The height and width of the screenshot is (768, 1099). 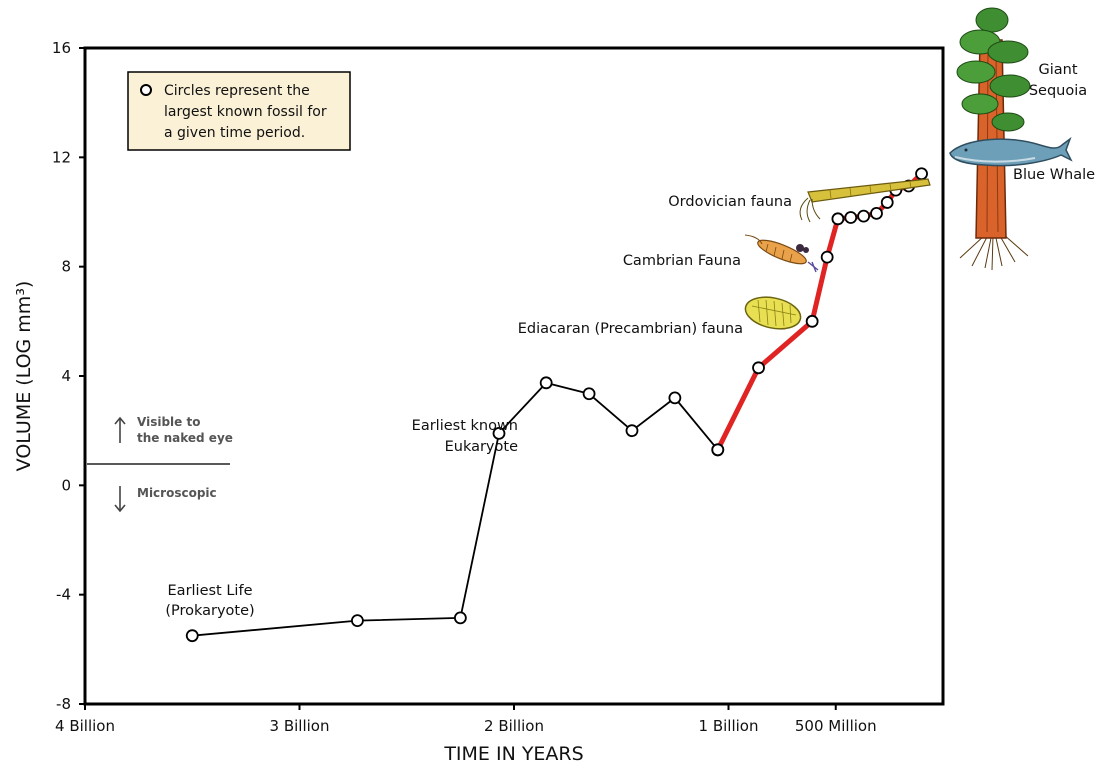 What do you see at coordinates (781, 253) in the screenshot?
I see `cambrian-fauna-icon` at bounding box center [781, 253].